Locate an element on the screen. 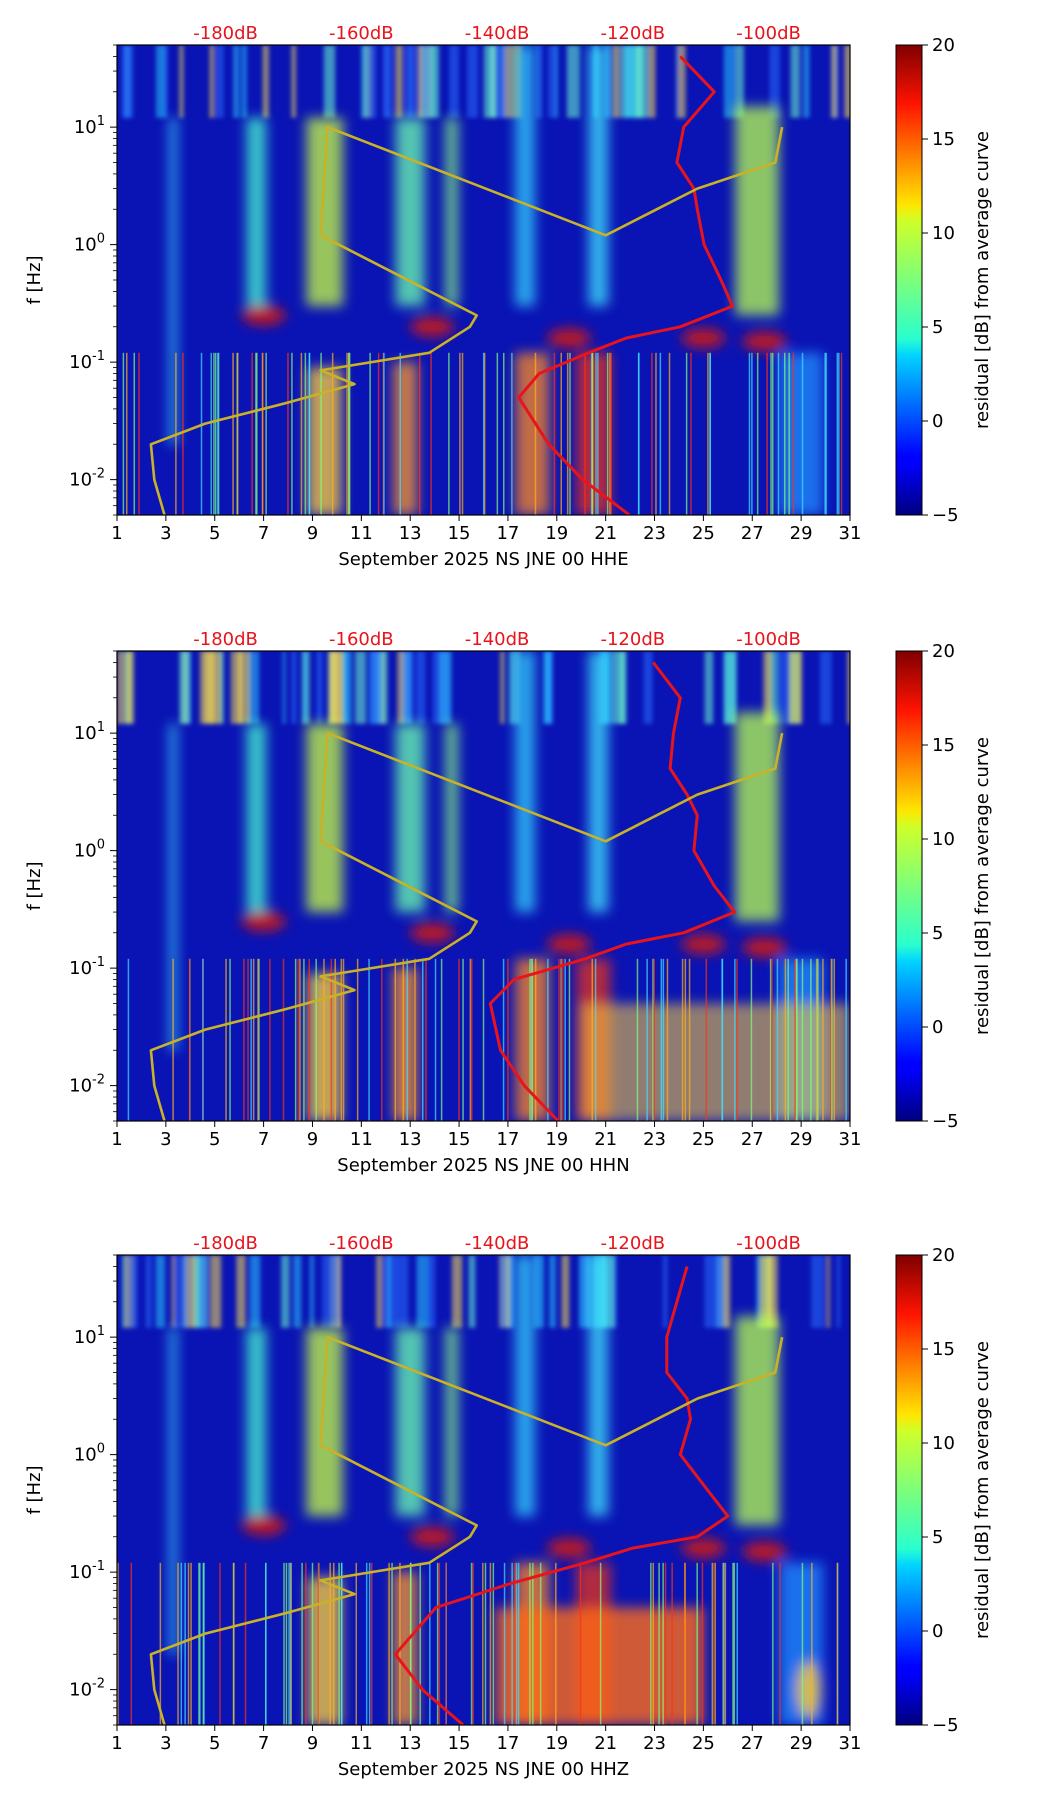 Image resolution: width=1052 pixels, height=1806 pixels. x-axis-label: September 2025 NS JNE 00 HHZ is located at coordinates (483, 1769).